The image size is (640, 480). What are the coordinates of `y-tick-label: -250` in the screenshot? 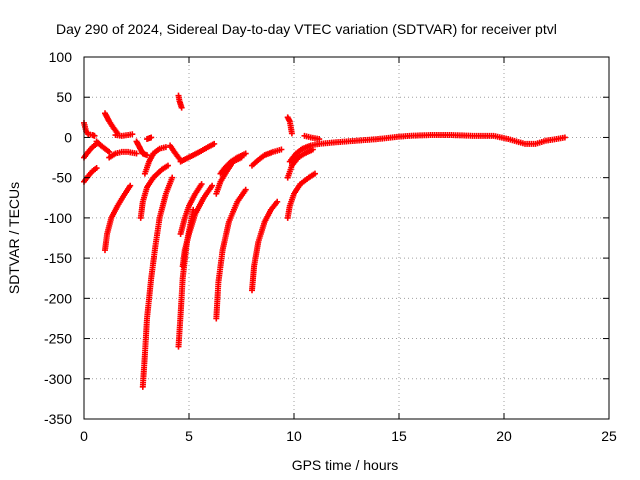 It's located at (58, 339).